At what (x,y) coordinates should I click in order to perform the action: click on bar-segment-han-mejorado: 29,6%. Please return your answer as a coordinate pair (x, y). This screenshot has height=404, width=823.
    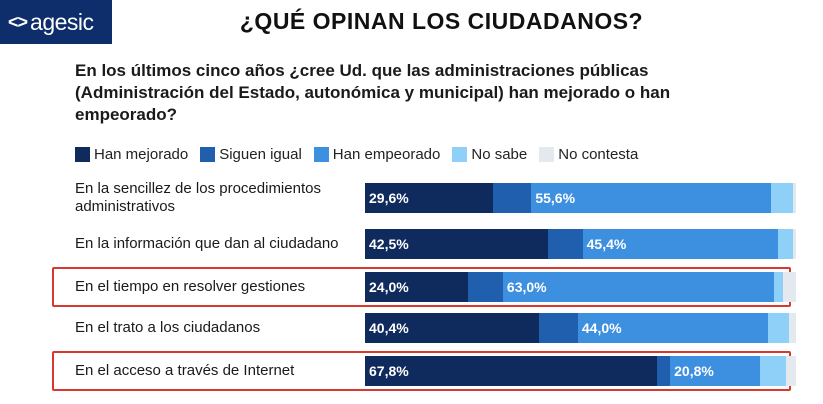
    Looking at the image, I should click on (429, 198).